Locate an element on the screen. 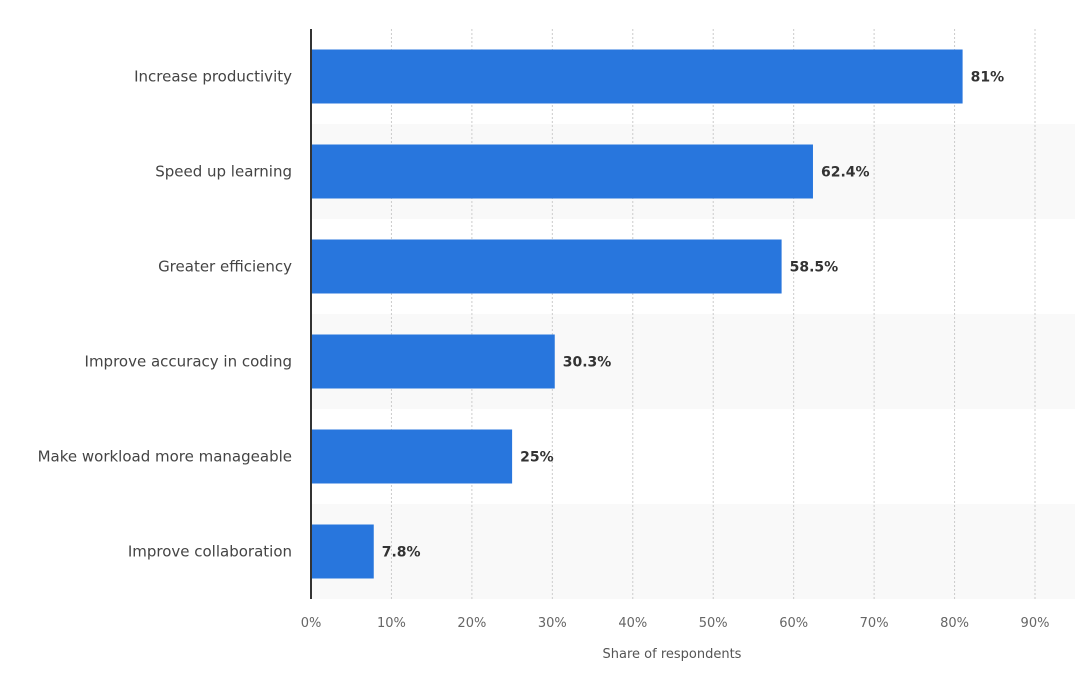  x-tick-label: 40% is located at coordinates (632, 623).